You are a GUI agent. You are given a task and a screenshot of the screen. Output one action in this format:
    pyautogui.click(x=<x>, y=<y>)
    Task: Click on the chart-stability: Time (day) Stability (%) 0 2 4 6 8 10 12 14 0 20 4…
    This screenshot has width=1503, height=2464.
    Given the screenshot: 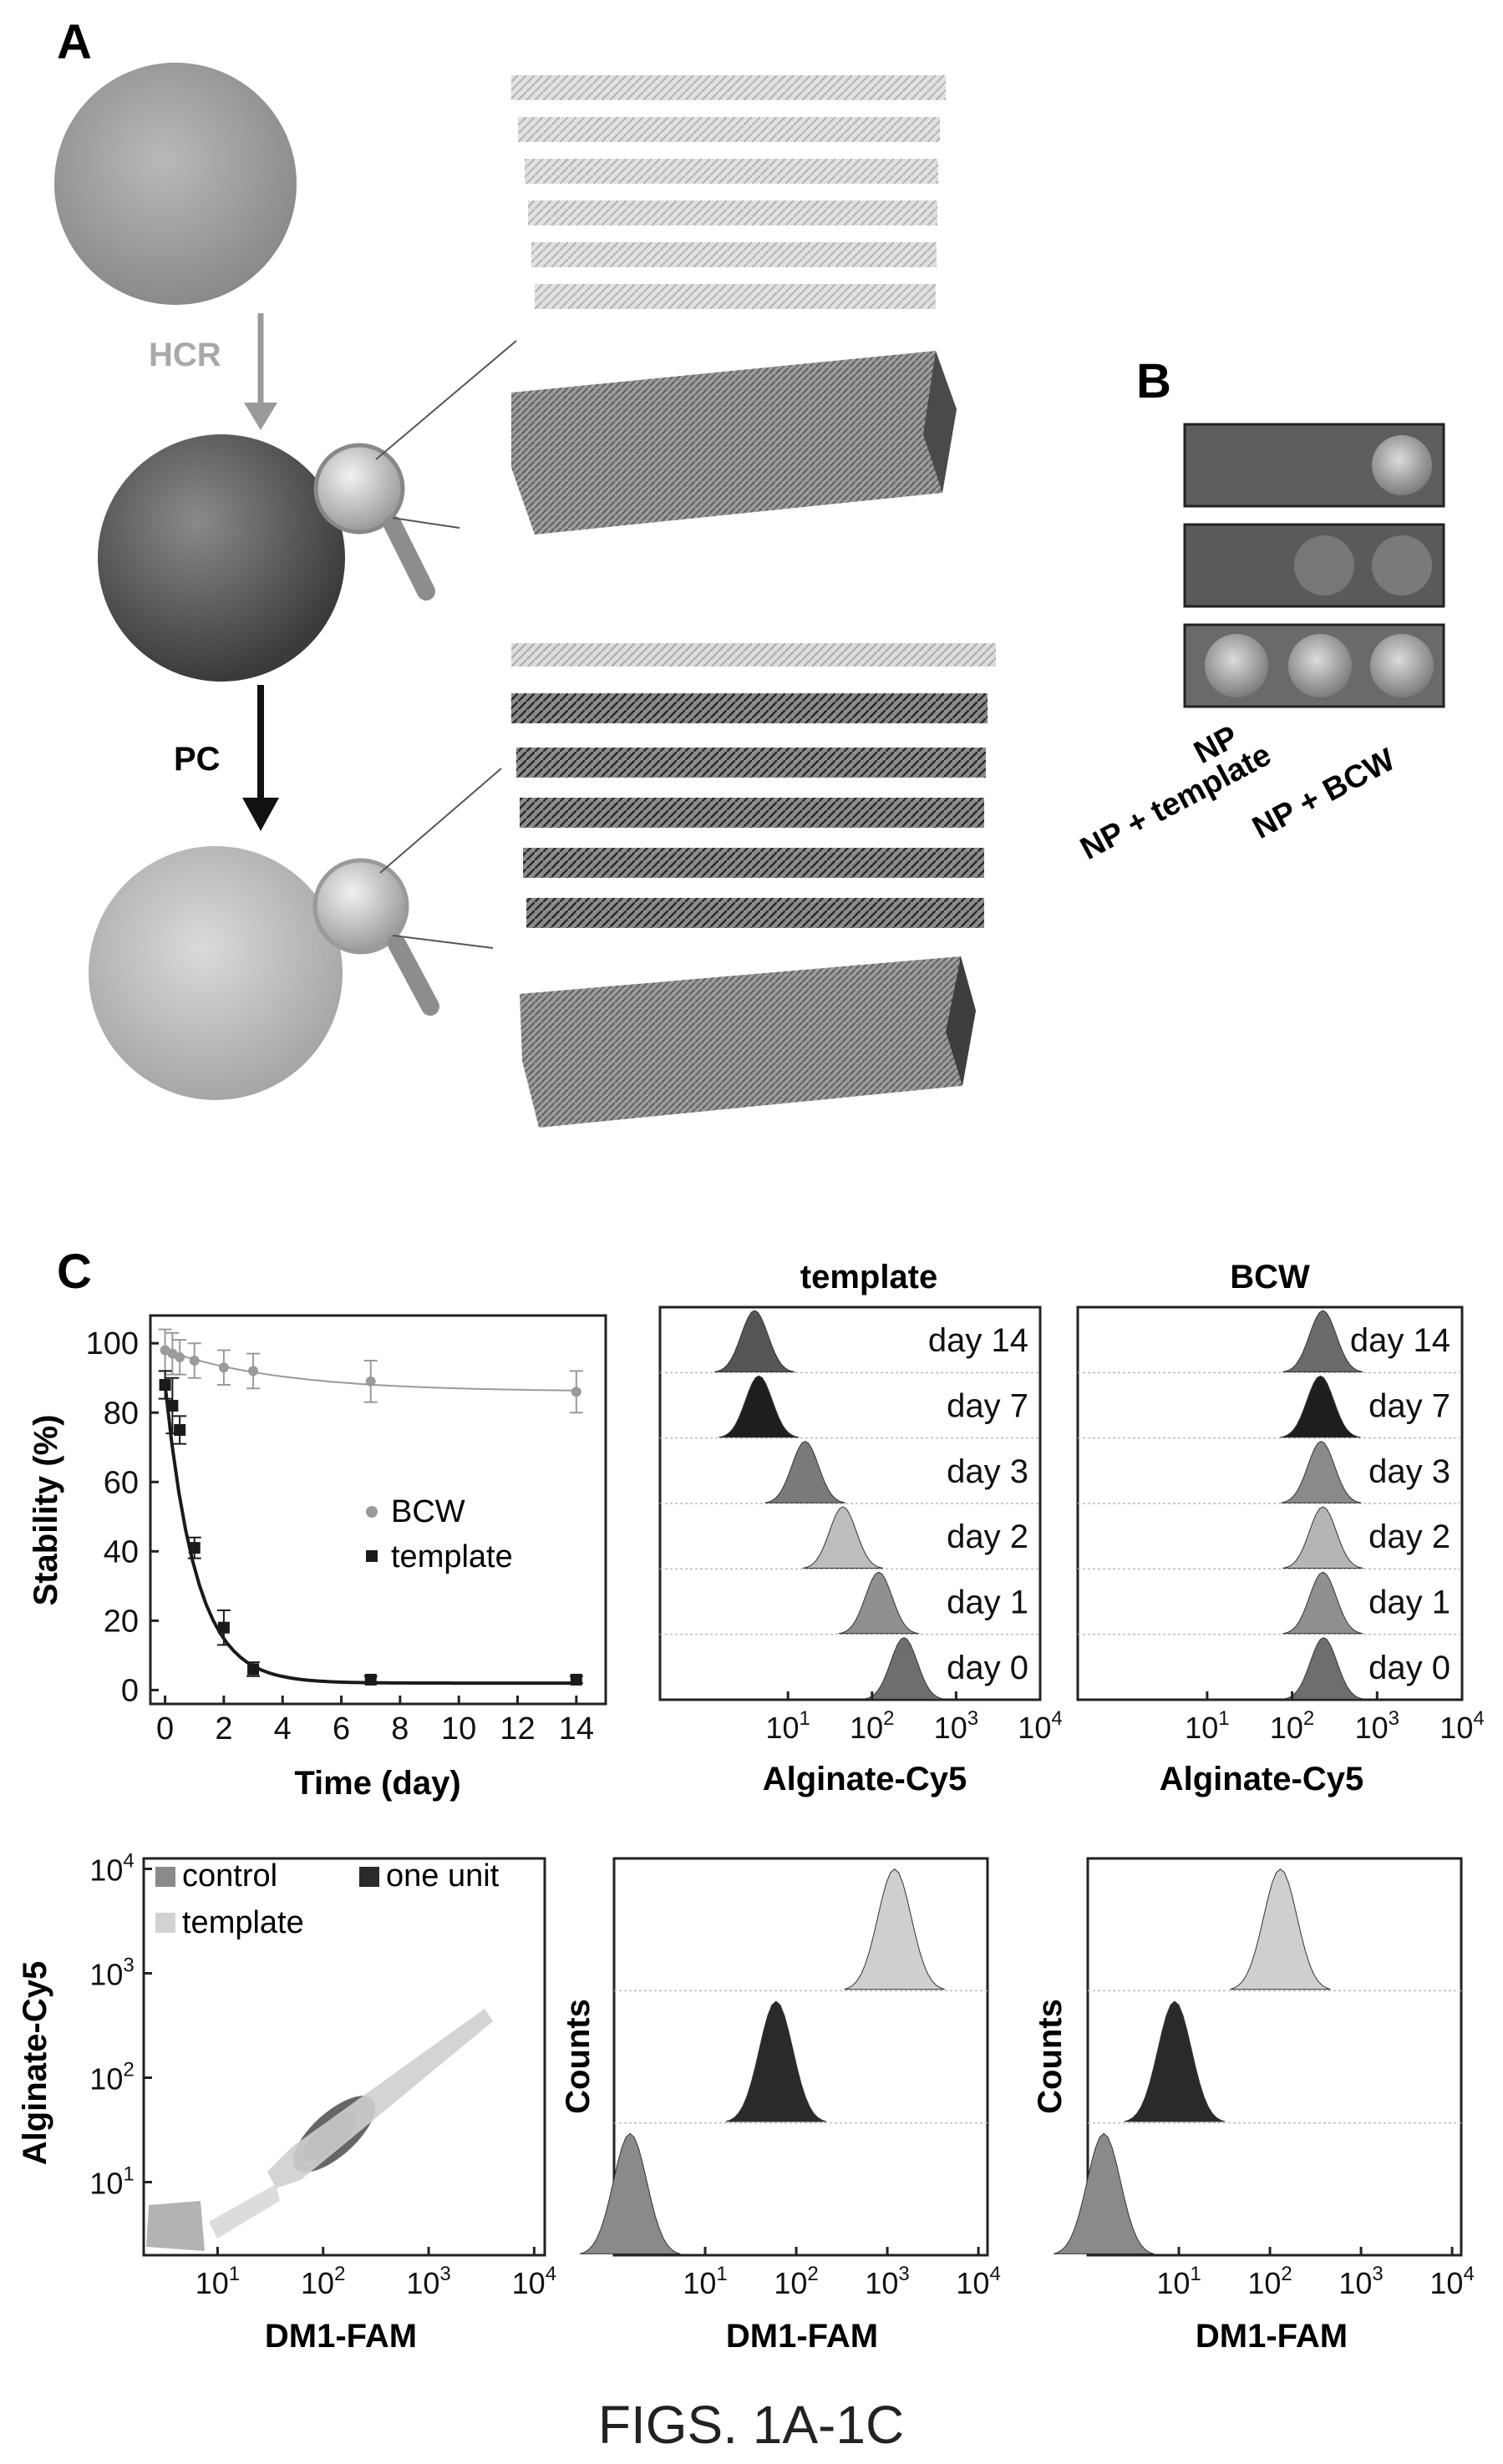 What is the action you would take?
    pyautogui.click(x=318, y=1558)
    